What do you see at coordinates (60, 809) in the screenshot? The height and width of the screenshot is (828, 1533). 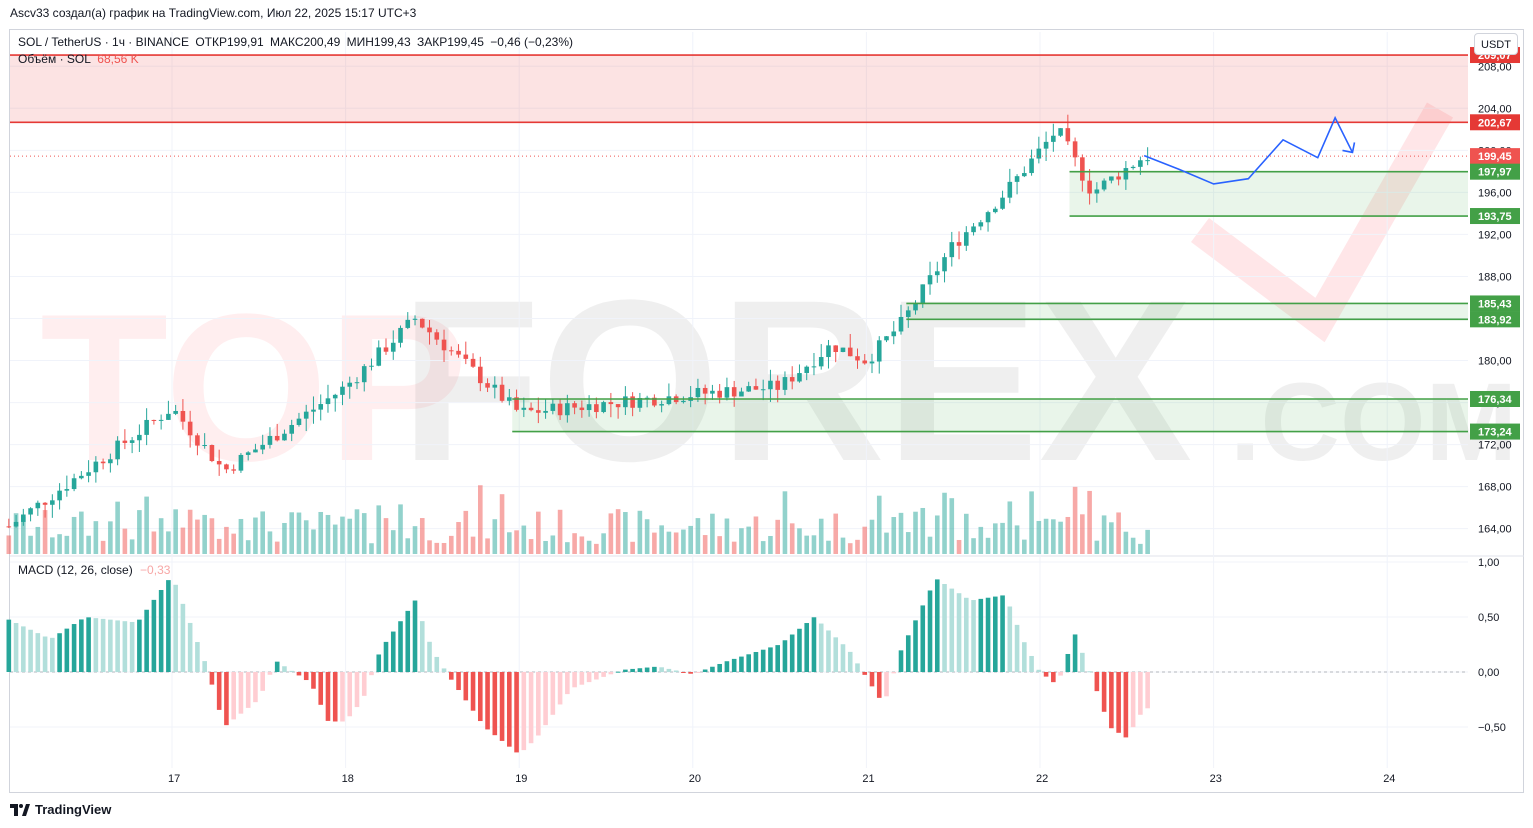 I see `tradingview-logo: TradingView` at bounding box center [60, 809].